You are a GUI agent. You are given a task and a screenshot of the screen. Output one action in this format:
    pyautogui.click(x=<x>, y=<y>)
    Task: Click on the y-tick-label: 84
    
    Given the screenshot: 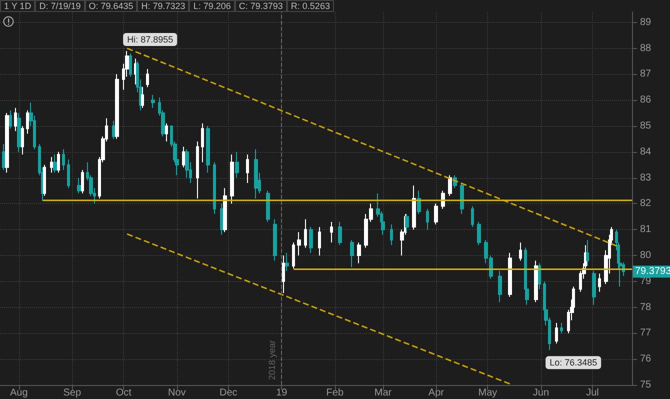 What is the action you would take?
    pyautogui.click(x=646, y=152)
    